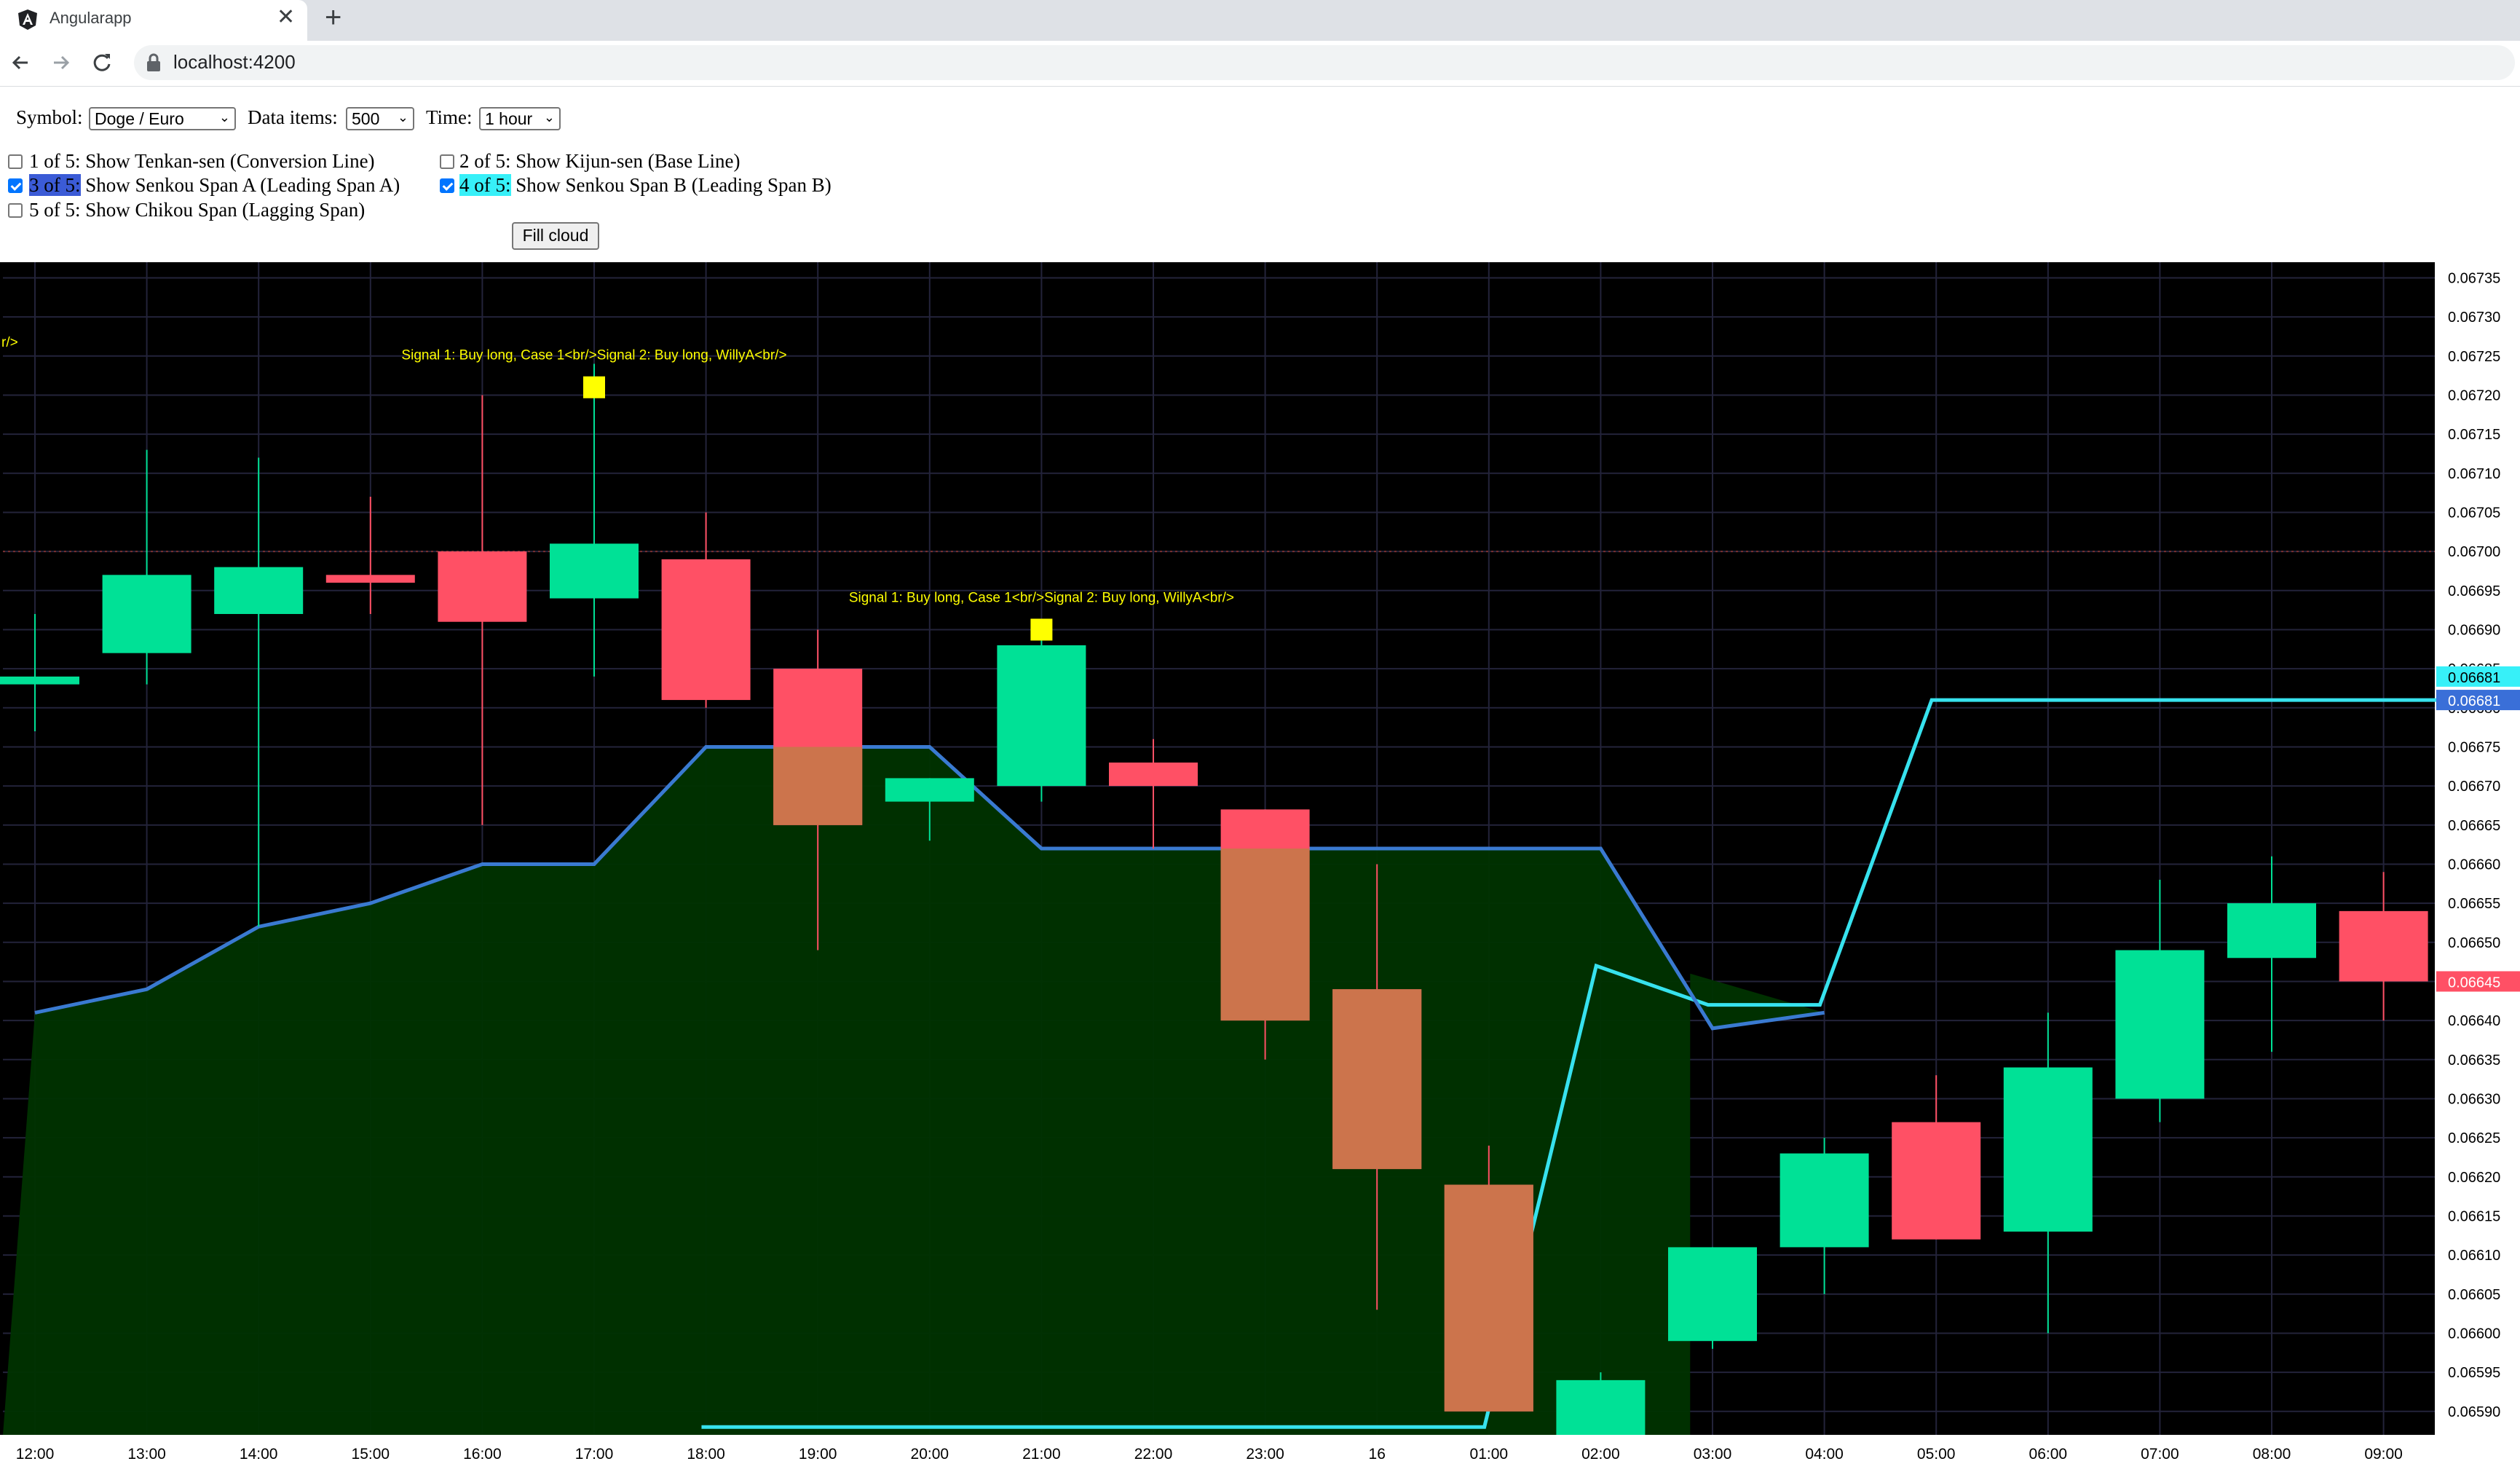  What do you see at coordinates (2474, 701) in the screenshot?
I see `price-badge-label: 0.06681` at bounding box center [2474, 701].